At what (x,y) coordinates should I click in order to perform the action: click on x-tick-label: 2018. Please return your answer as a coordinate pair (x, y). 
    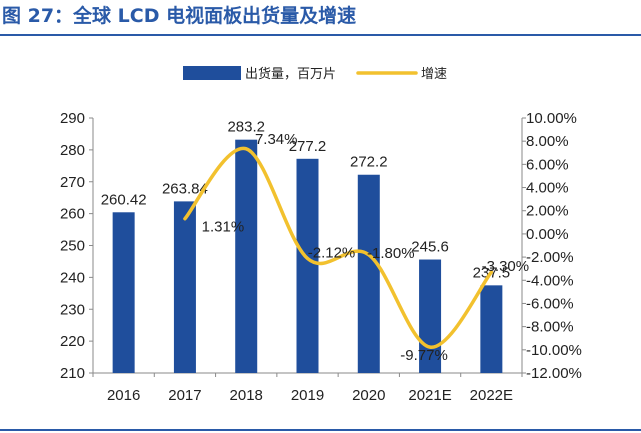
    Looking at the image, I should click on (246, 395).